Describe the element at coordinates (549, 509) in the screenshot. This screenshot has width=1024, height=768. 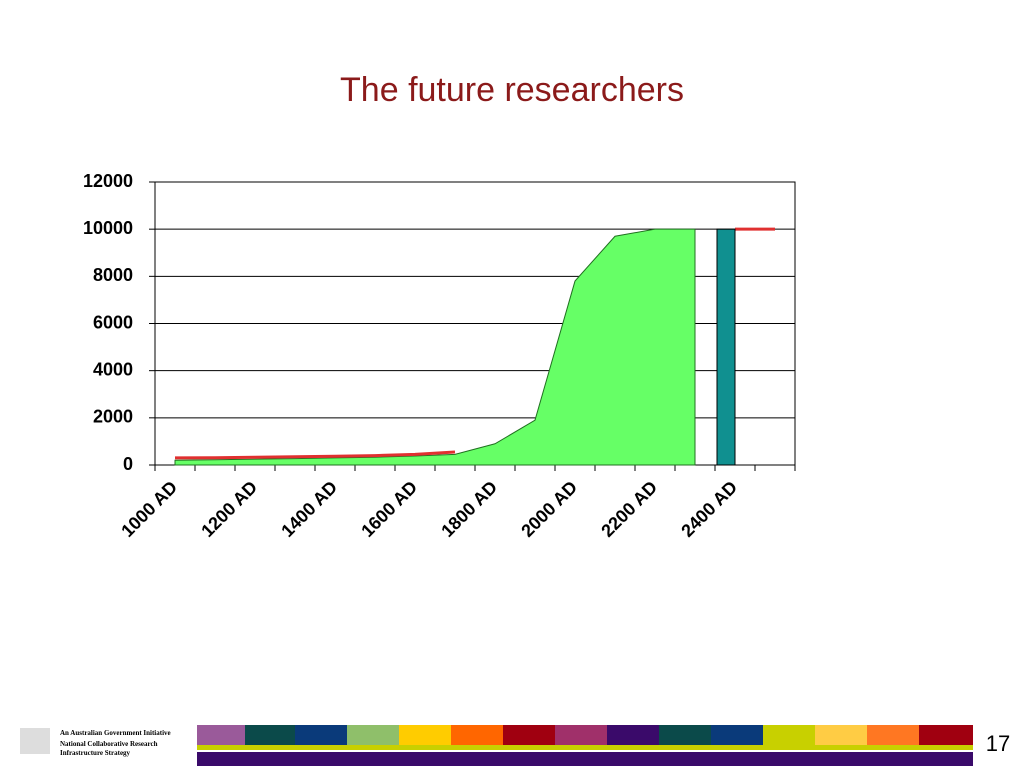
I see `x-tick-label: 2000 AD` at that location.